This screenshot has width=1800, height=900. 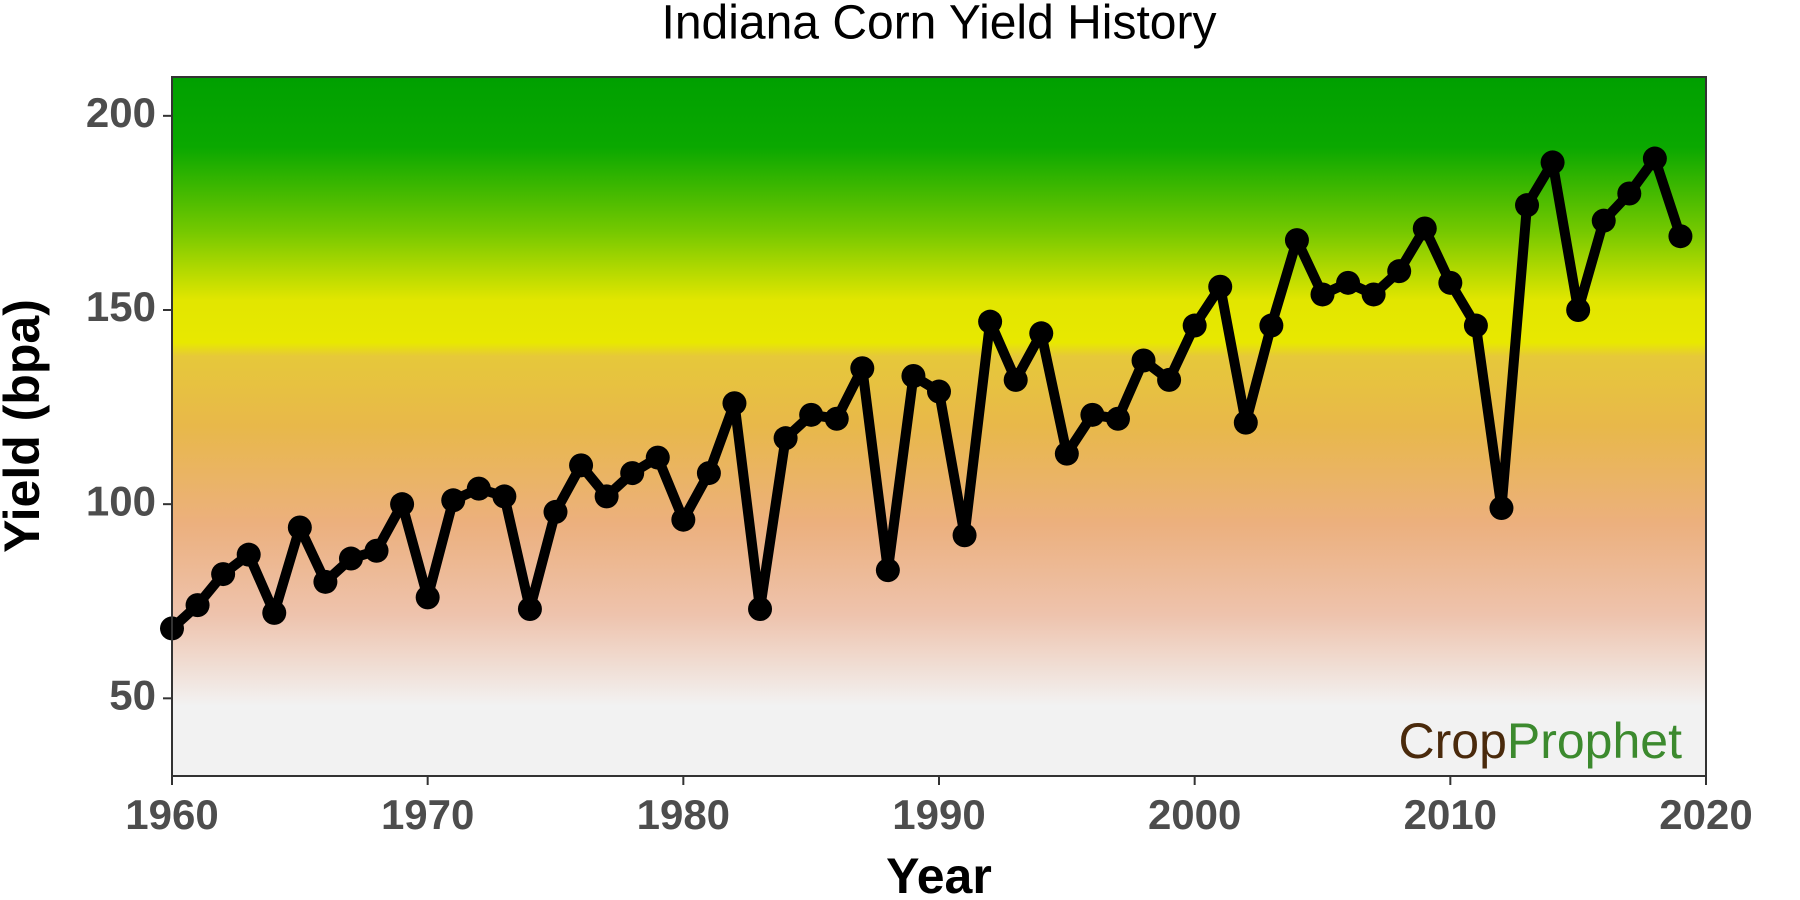 What do you see at coordinates (1450, 814) in the screenshot?
I see `x-tick-label: 2010` at bounding box center [1450, 814].